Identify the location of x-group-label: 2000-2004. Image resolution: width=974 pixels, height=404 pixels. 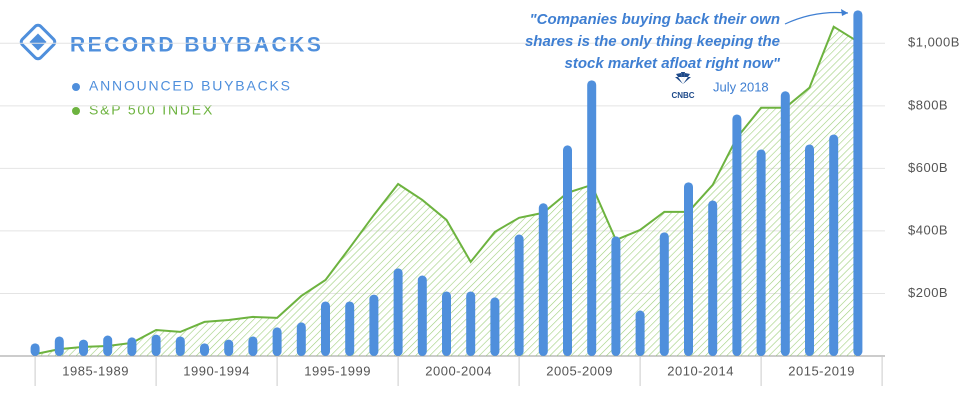
(458, 370).